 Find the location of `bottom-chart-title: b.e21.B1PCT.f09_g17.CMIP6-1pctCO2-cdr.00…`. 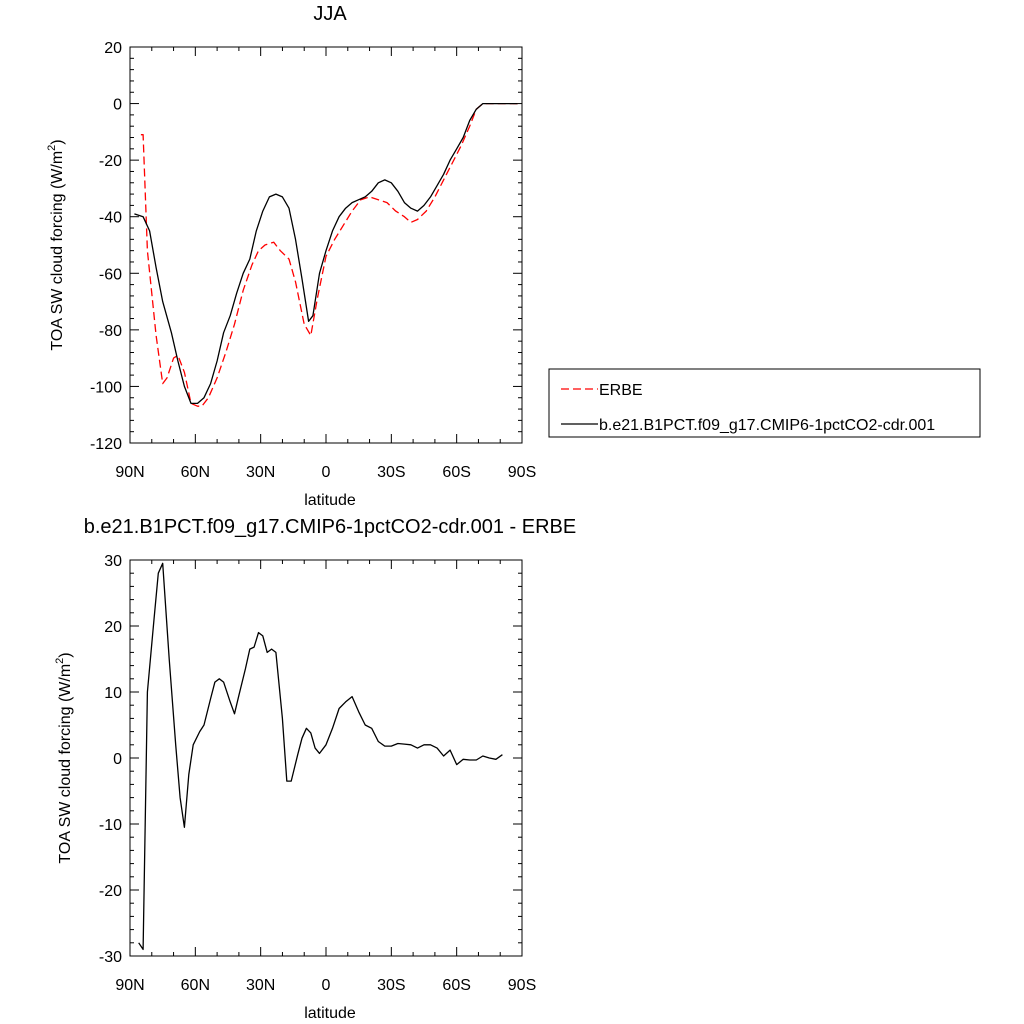

bottom-chart-title: b.e21.B1PCT.f09_g17.CMIP6-1pctCO2-cdr.00… is located at coordinates (330, 527).